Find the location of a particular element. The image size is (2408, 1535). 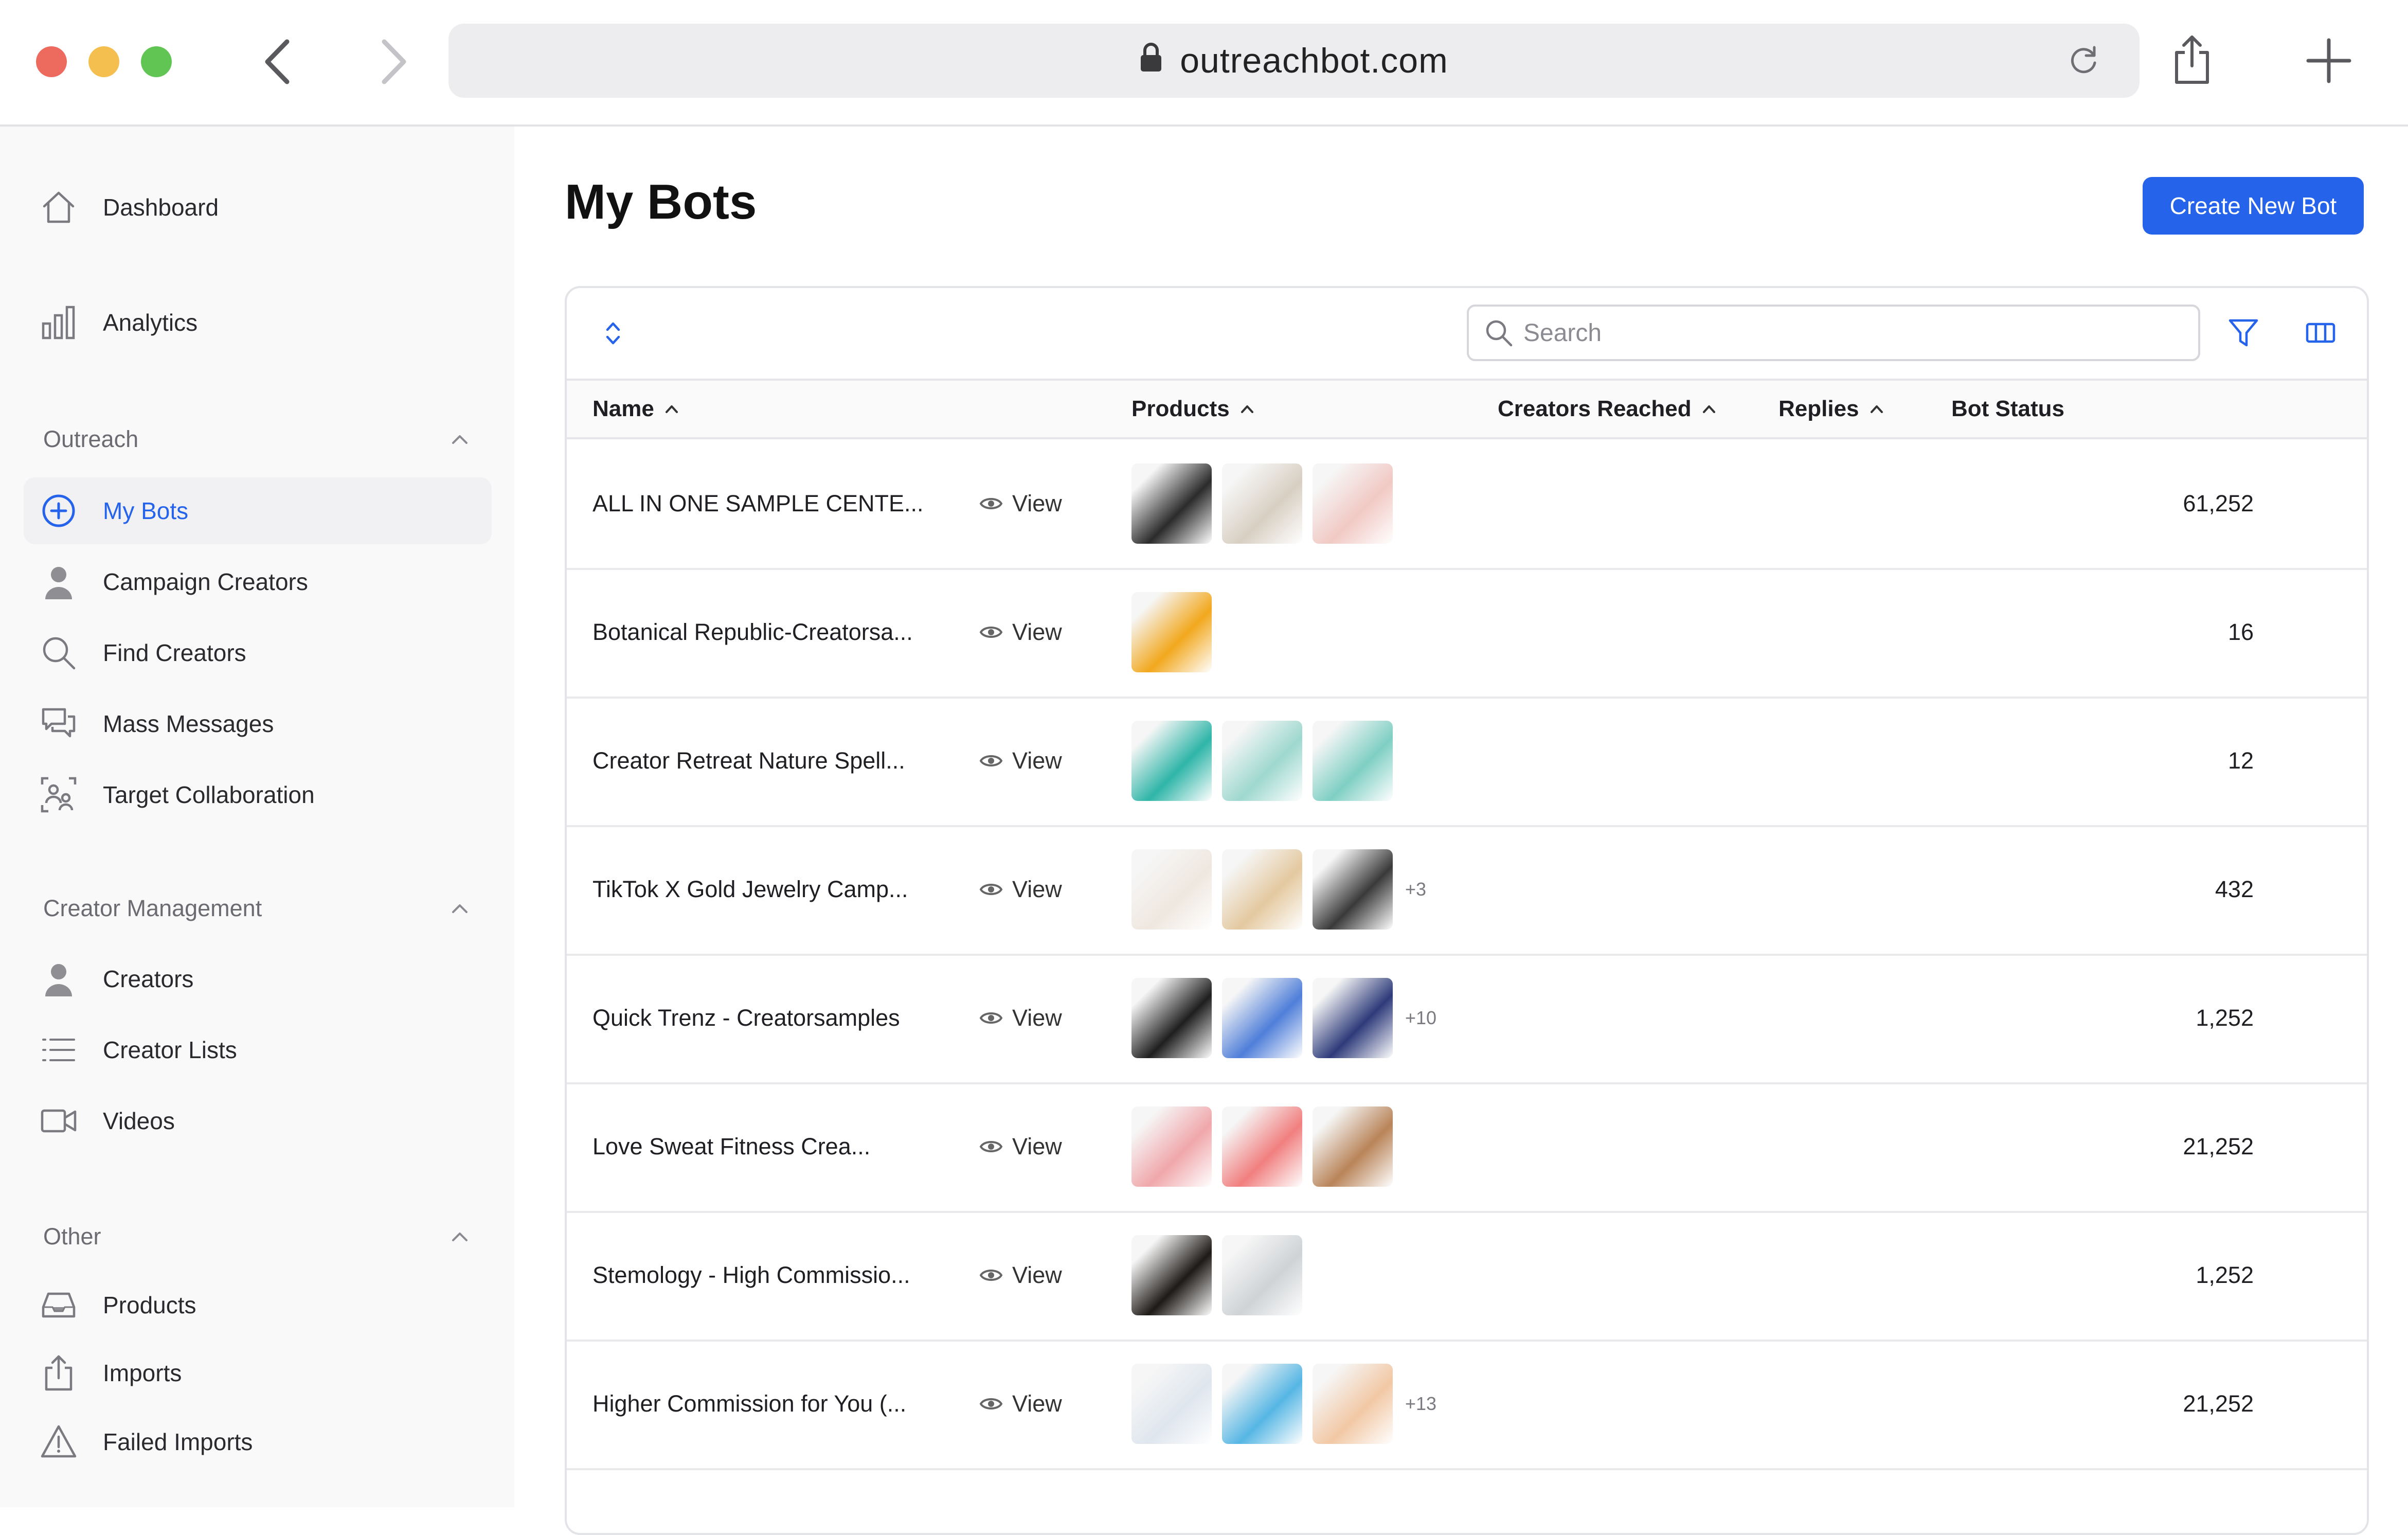

column-header-products: Products is located at coordinates (1193, 409).